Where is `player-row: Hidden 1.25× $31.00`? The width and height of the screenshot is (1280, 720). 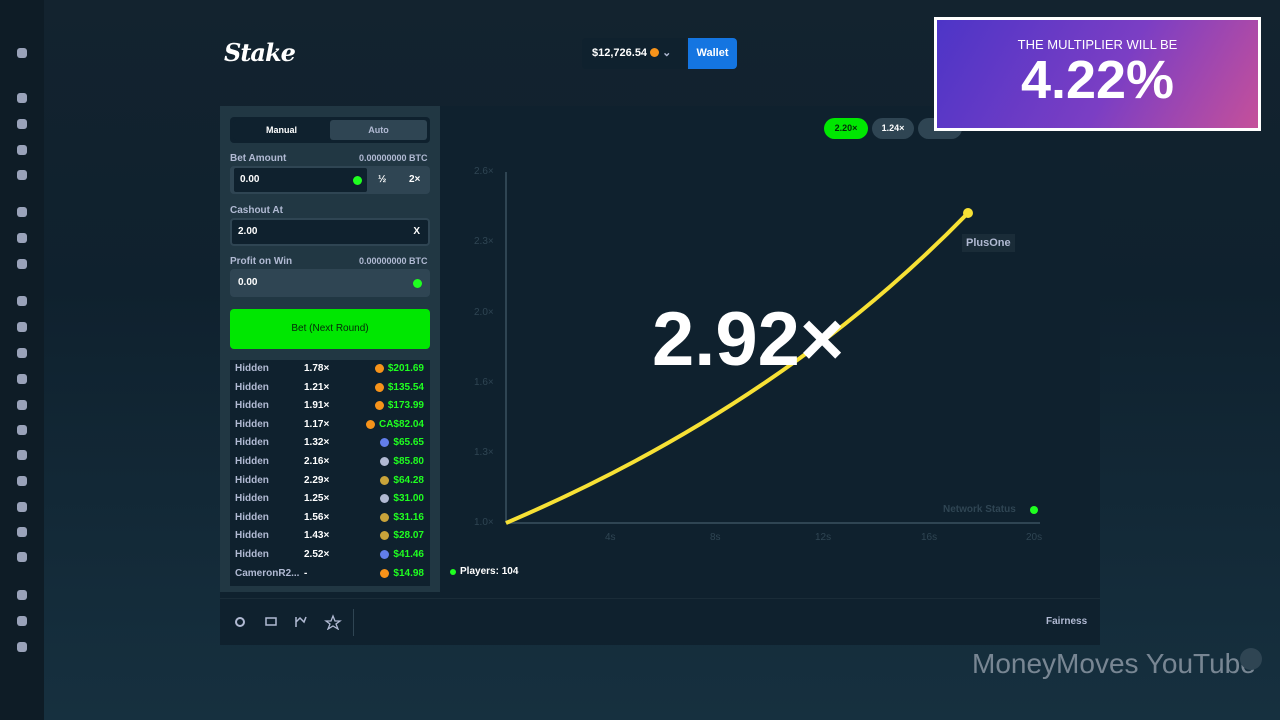 player-row: Hidden 1.25× $31.00 is located at coordinates (330, 499).